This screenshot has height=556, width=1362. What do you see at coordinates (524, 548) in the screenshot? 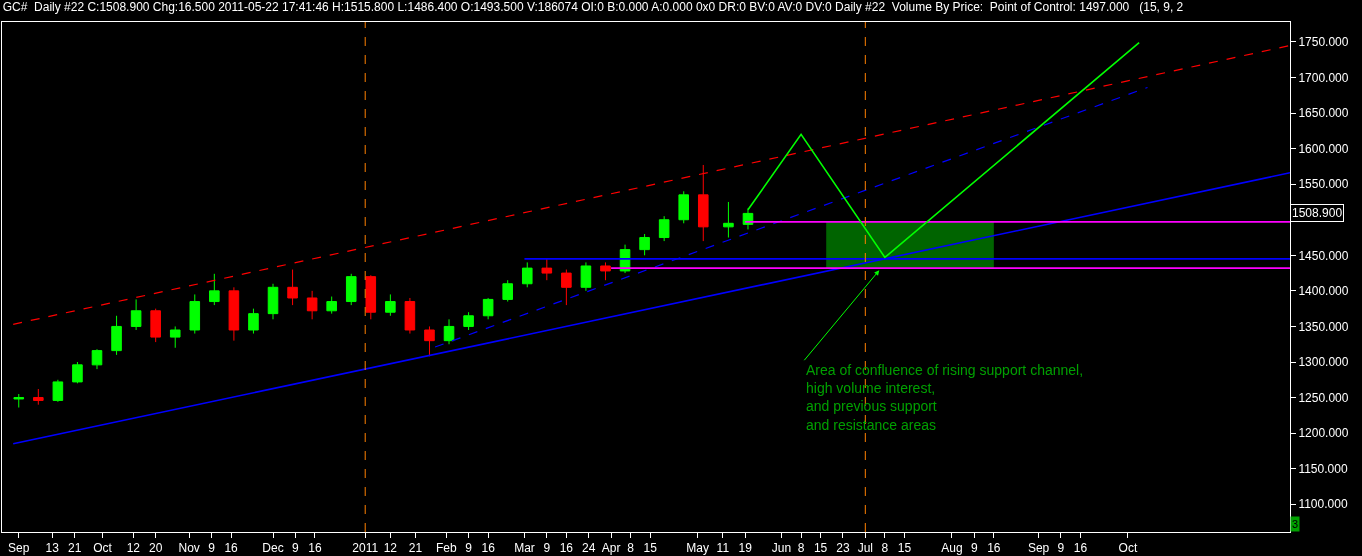
I see `x-tick-label: Mar` at bounding box center [524, 548].